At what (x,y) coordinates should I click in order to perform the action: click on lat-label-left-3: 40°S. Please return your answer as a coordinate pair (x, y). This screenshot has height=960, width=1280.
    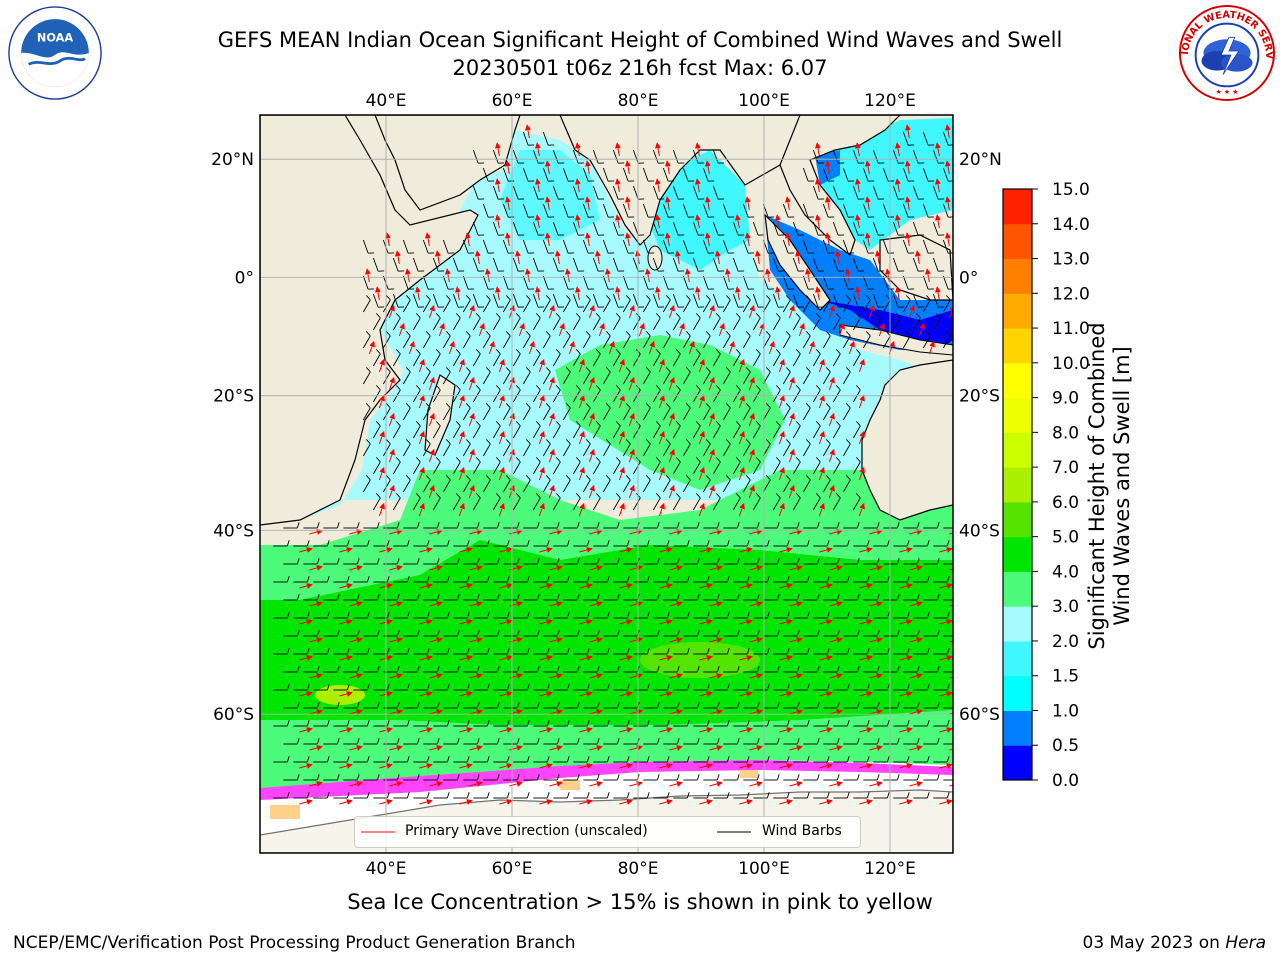
    Looking at the image, I should click on (233, 531).